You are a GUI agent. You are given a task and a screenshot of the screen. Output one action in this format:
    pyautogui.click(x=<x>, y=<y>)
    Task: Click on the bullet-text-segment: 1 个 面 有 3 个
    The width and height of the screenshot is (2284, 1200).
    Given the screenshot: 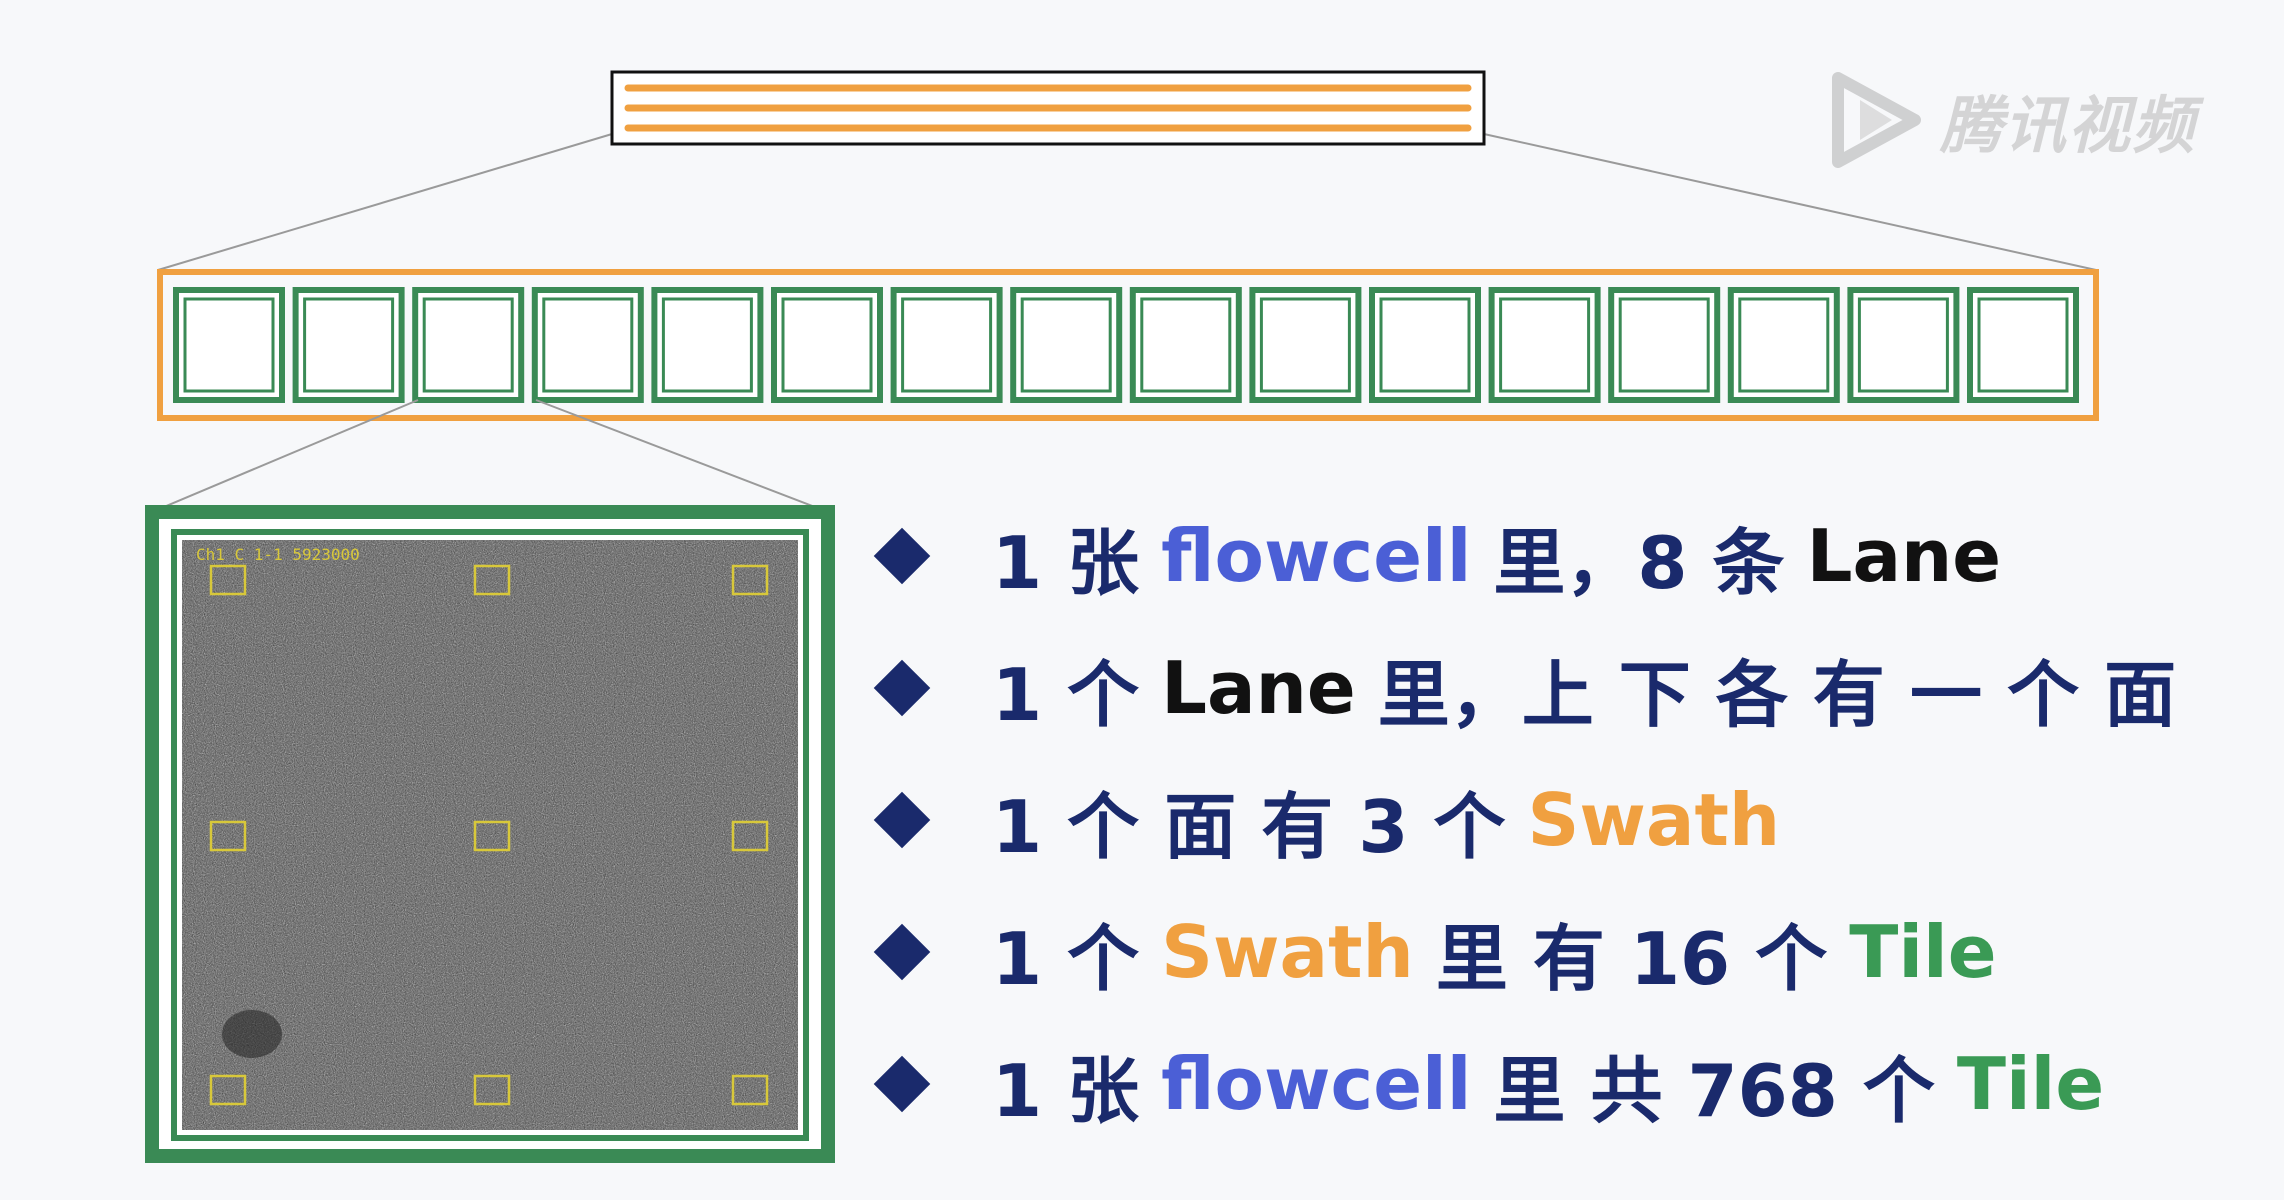 What is the action you would take?
    pyautogui.click(x=1249, y=826)
    